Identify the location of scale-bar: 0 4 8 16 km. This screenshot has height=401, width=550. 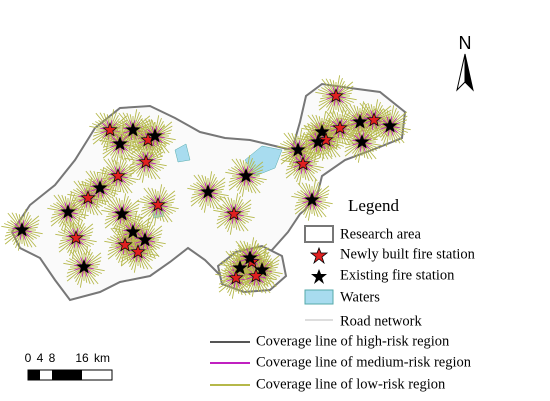
(69, 366).